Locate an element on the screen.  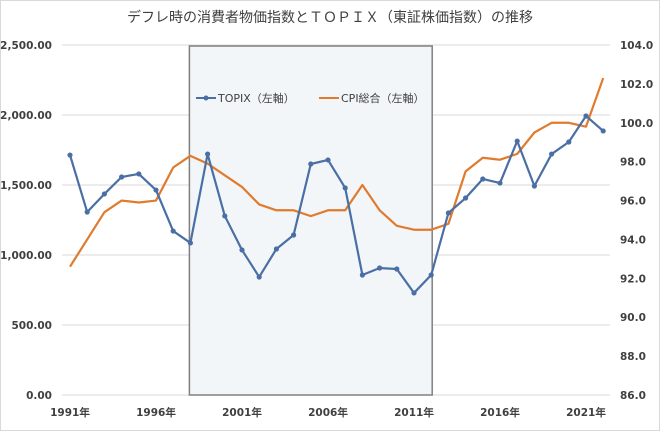
y-left-tick-label: 1,000.00 is located at coordinates (26, 256).